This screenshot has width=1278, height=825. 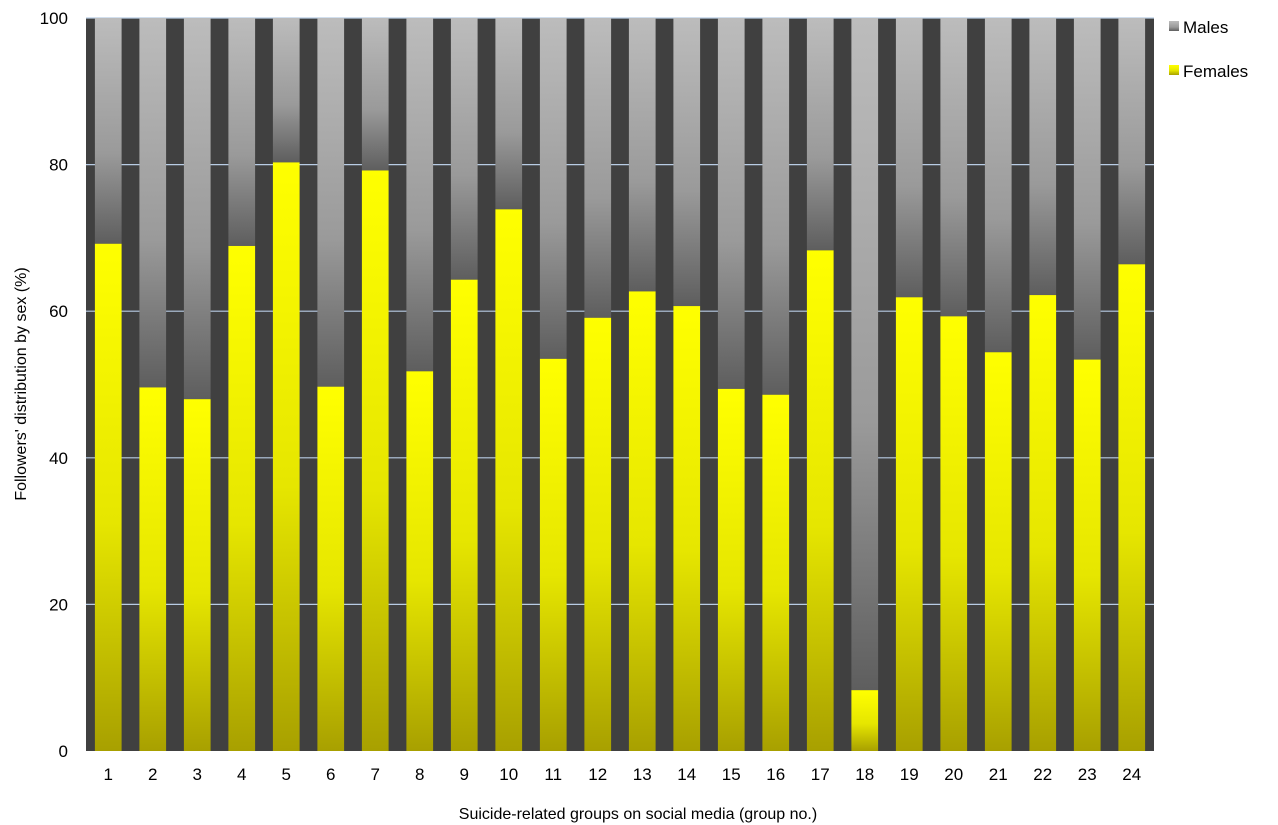 I want to click on y-tick-label: 40, so click(x=58, y=458).